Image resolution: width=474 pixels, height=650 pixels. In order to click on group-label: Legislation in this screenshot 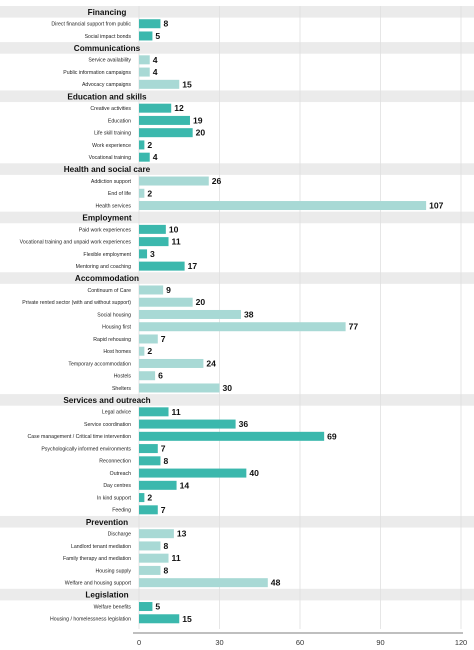, I will do `click(106, 595)`.